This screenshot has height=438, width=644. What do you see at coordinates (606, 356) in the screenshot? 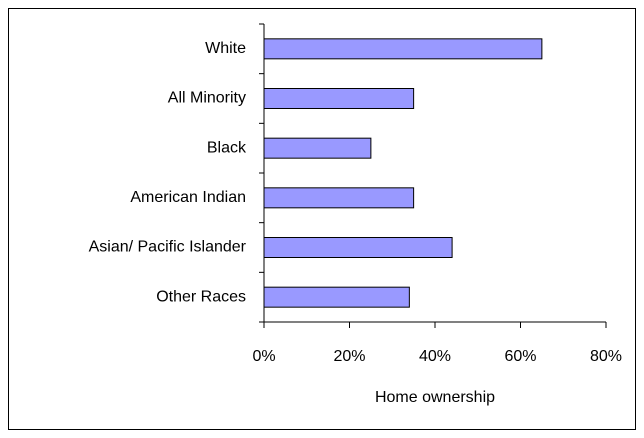
I see `x-tick-label: 80%` at bounding box center [606, 356].